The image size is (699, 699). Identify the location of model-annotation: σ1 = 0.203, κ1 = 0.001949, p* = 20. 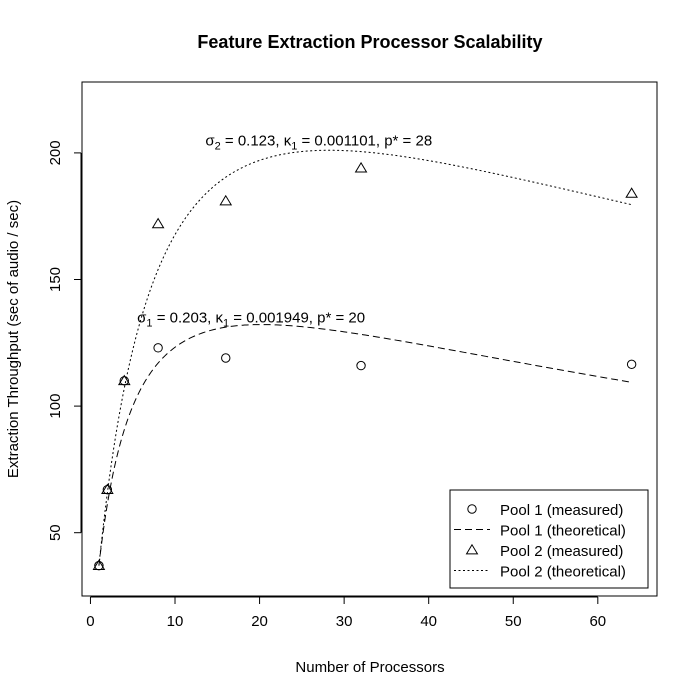
(251, 320).